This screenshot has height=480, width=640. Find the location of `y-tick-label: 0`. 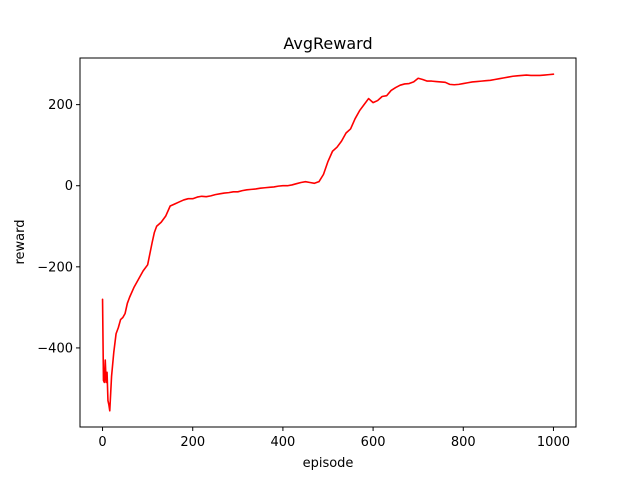

y-tick-label: 0 is located at coordinates (69, 186).